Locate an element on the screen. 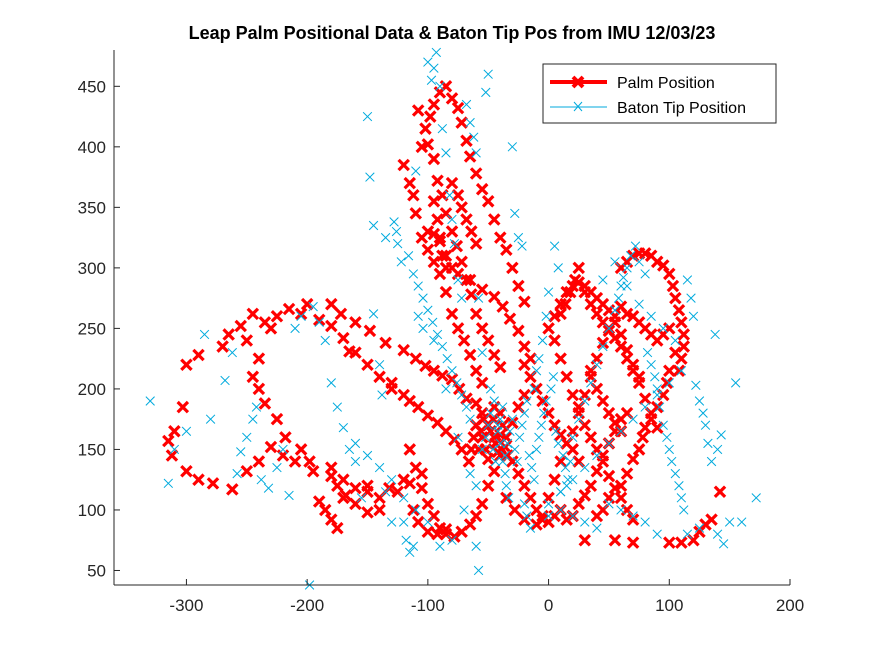 The image size is (875, 656). y-tick-label: 200 is located at coordinates (92, 389).